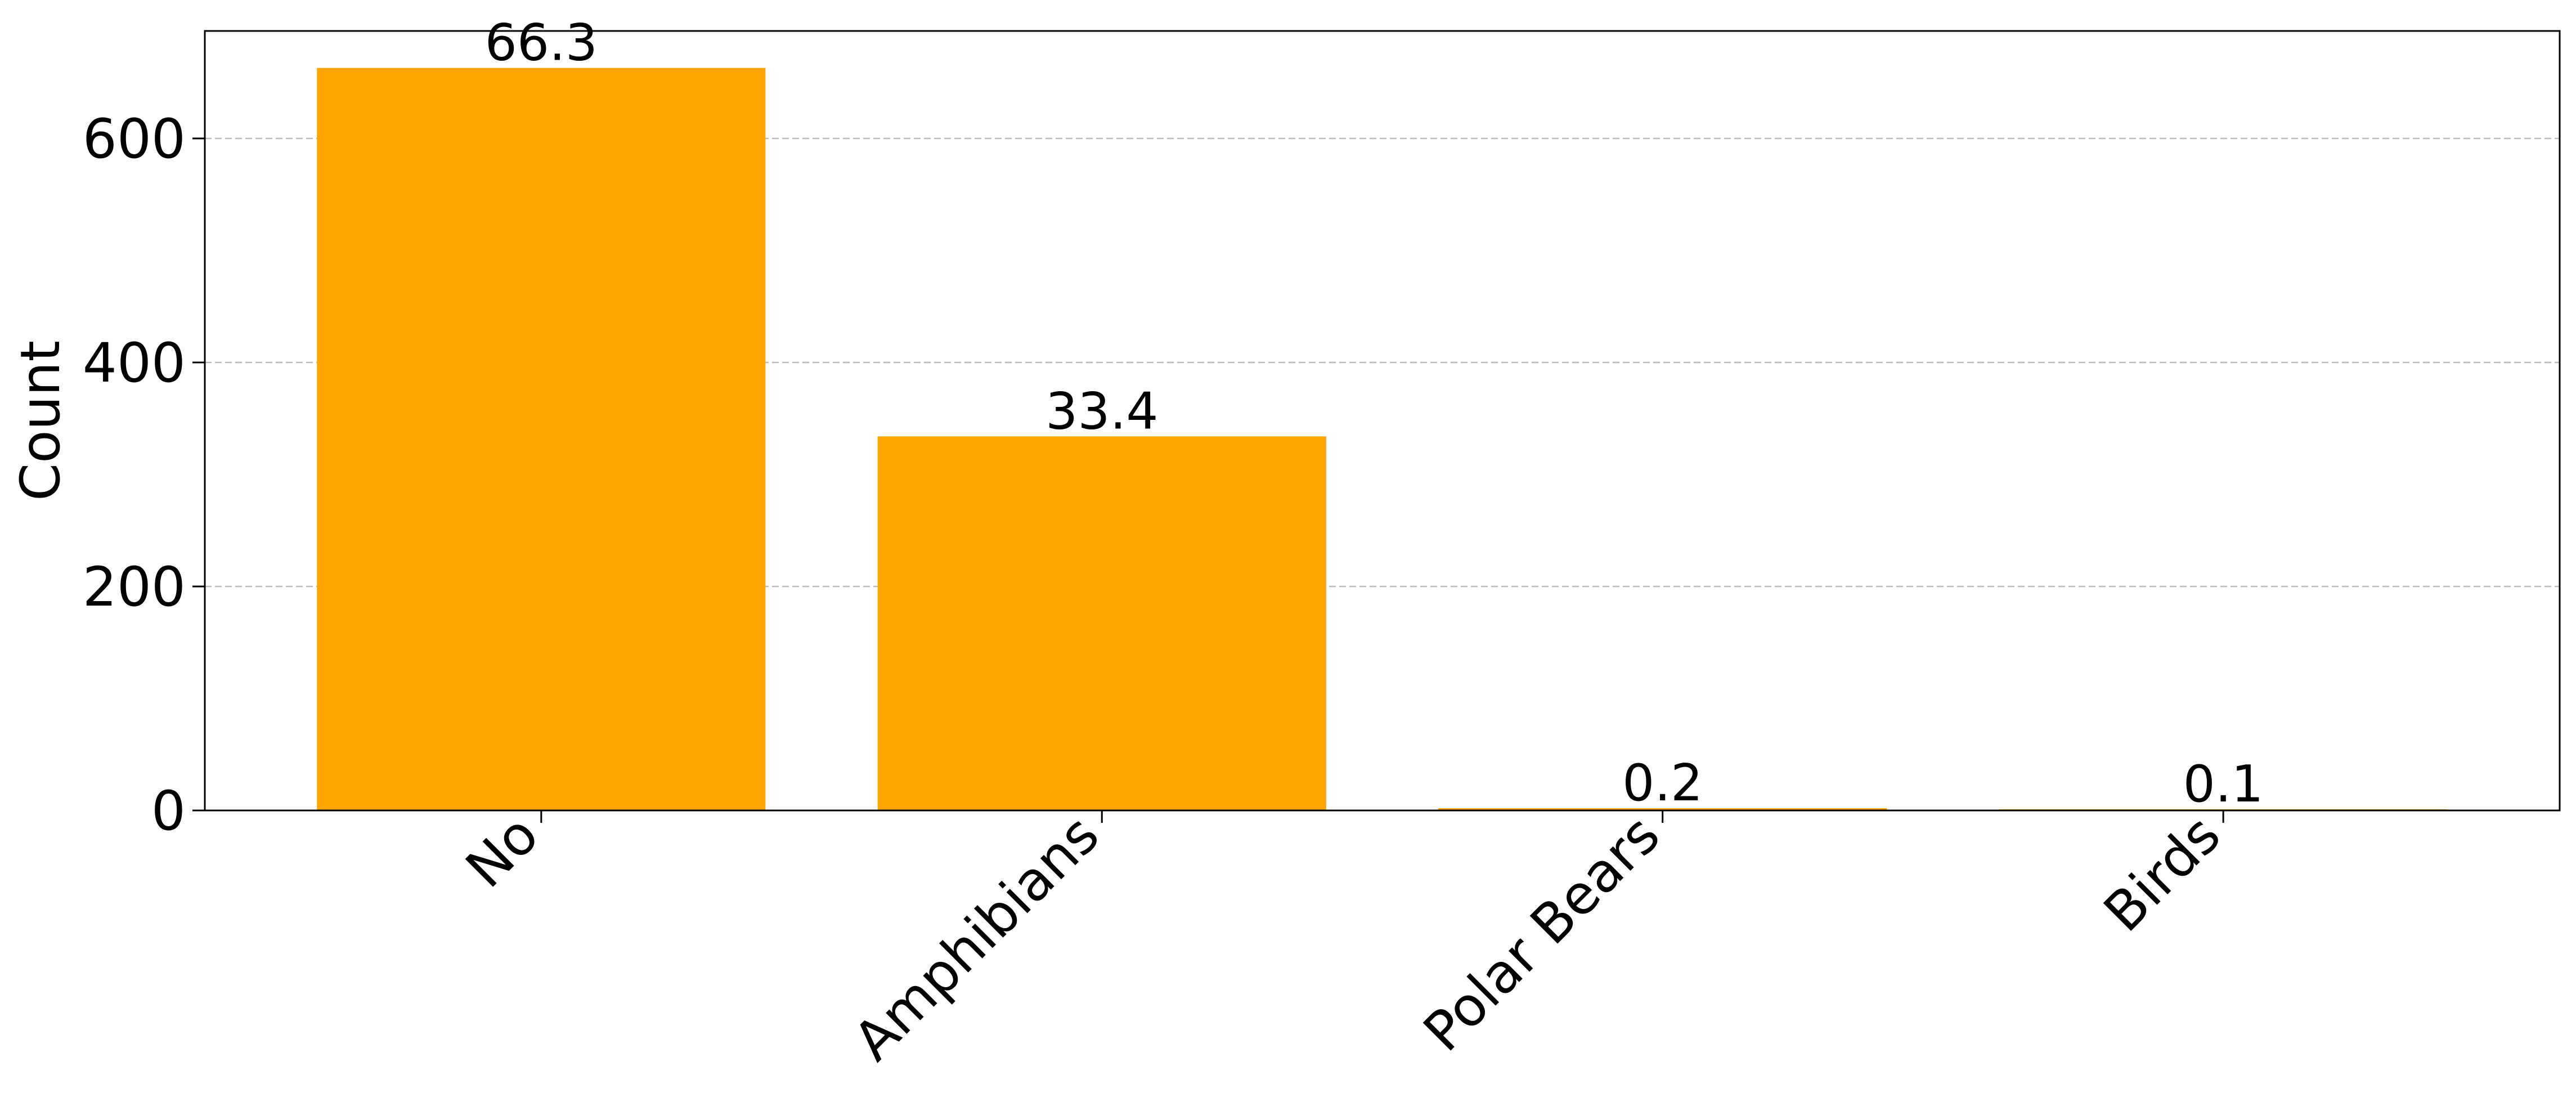 This screenshot has height=1120, width=2576. Describe the element at coordinates (1101, 623) in the screenshot. I see `bar-amphibians` at that location.